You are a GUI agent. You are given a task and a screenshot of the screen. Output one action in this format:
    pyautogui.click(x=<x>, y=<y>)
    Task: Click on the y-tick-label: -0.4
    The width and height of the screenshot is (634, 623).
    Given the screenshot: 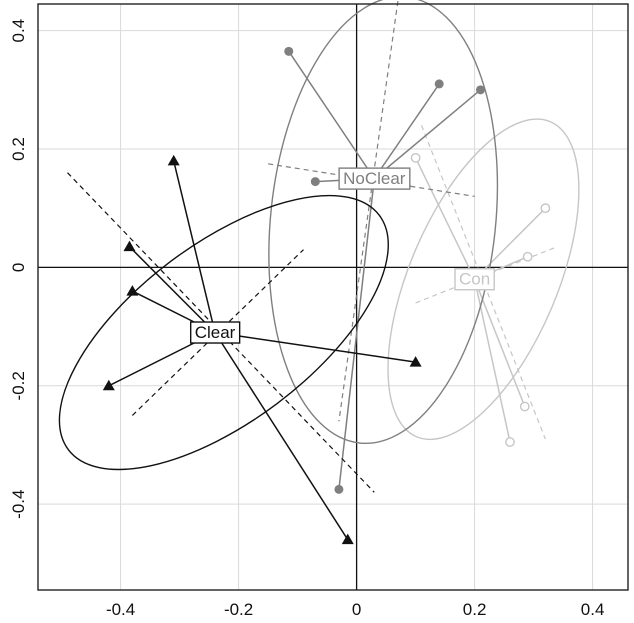 What is the action you would take?
    pyautogui.click(x=18, y=504)
    